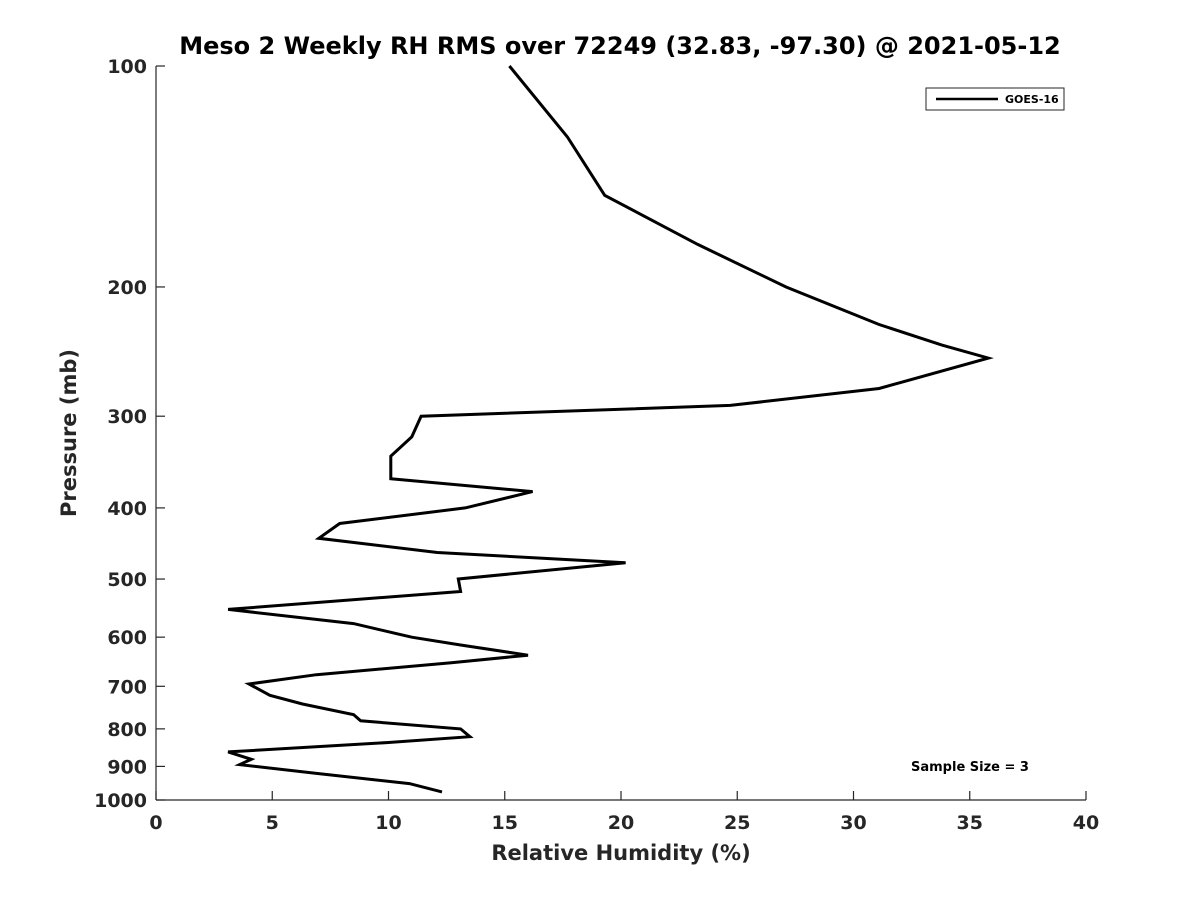 The image size is (1200, 900). I want to click on x-tick-label: 25, so click(737, 823).